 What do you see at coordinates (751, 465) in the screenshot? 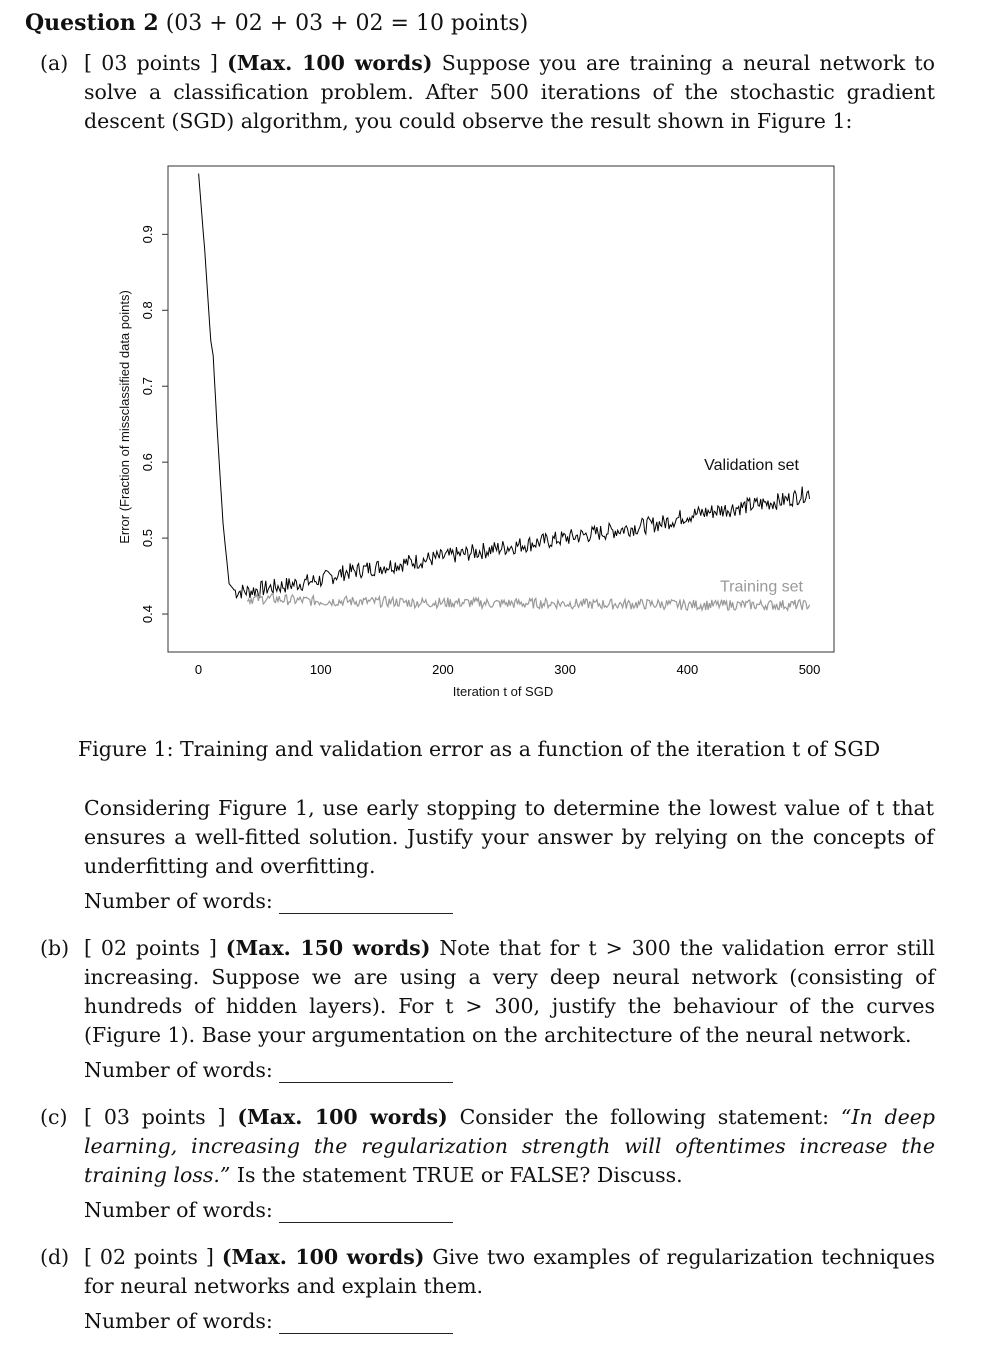
I see `legend-validation-set: Validation set` at bounding box center [751, 465].